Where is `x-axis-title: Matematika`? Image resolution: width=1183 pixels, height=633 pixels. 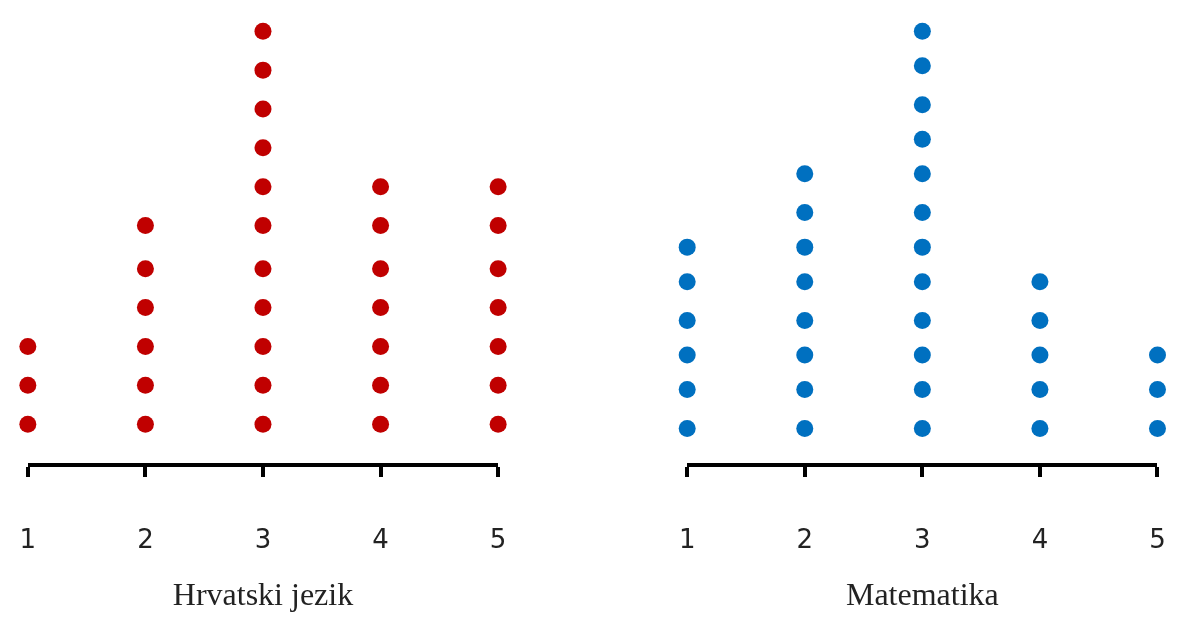
x-axis-title: Matematika is located at coordinates (922, 593).